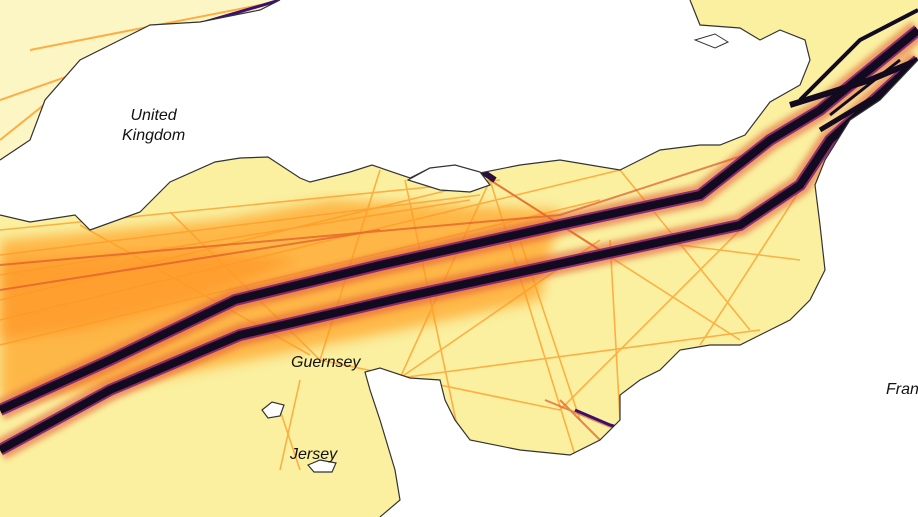  Describe the element at coordinates (448, 178) in the screenshot. I see `isle-of-wight` at that location.